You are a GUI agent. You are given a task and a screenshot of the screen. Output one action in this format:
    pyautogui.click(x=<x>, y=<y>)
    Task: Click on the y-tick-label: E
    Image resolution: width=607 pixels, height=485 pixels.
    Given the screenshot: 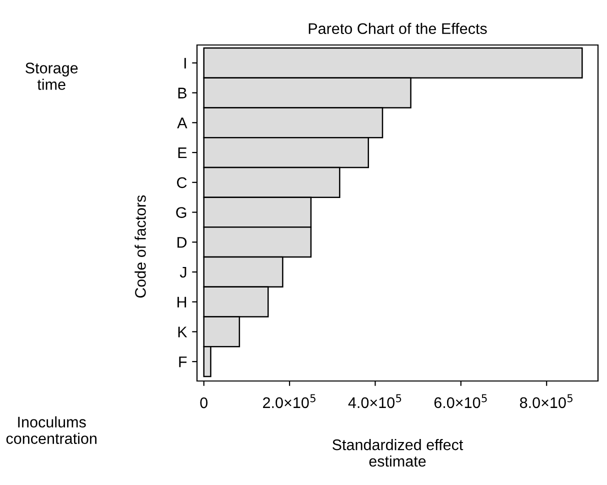 What is the action you would take?
    pyautogui.click(x=182, y=153)
    